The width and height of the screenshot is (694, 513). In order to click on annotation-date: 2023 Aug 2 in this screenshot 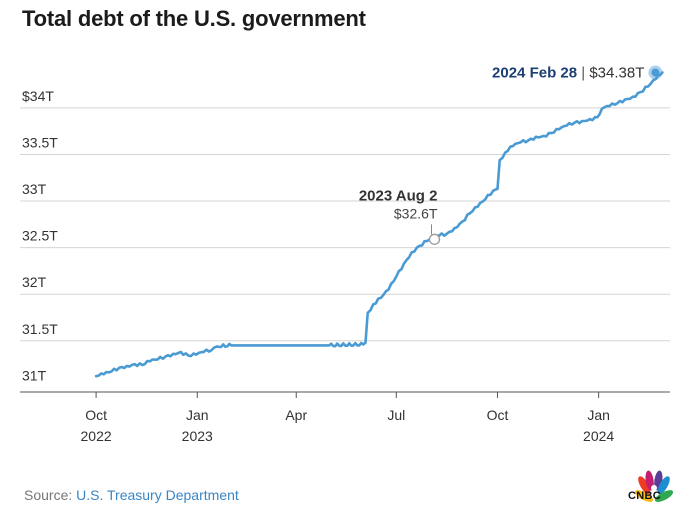, I will do `click(398, 195)`.